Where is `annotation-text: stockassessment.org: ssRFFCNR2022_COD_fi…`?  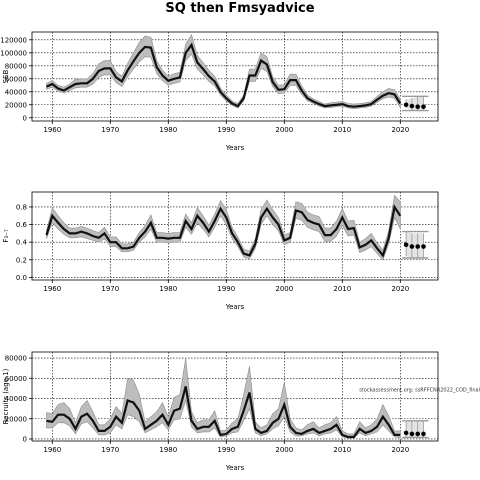
annotation-text: stockassessment.org: ssRFFCNR2022_COD_fi… is located at coordinates (419, 390).